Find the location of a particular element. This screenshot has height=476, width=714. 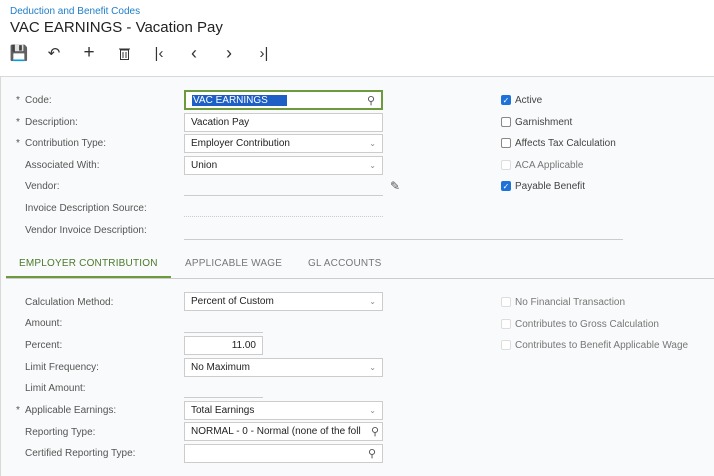

description-input: Vacation Pay is located at coordinates (283, 122).